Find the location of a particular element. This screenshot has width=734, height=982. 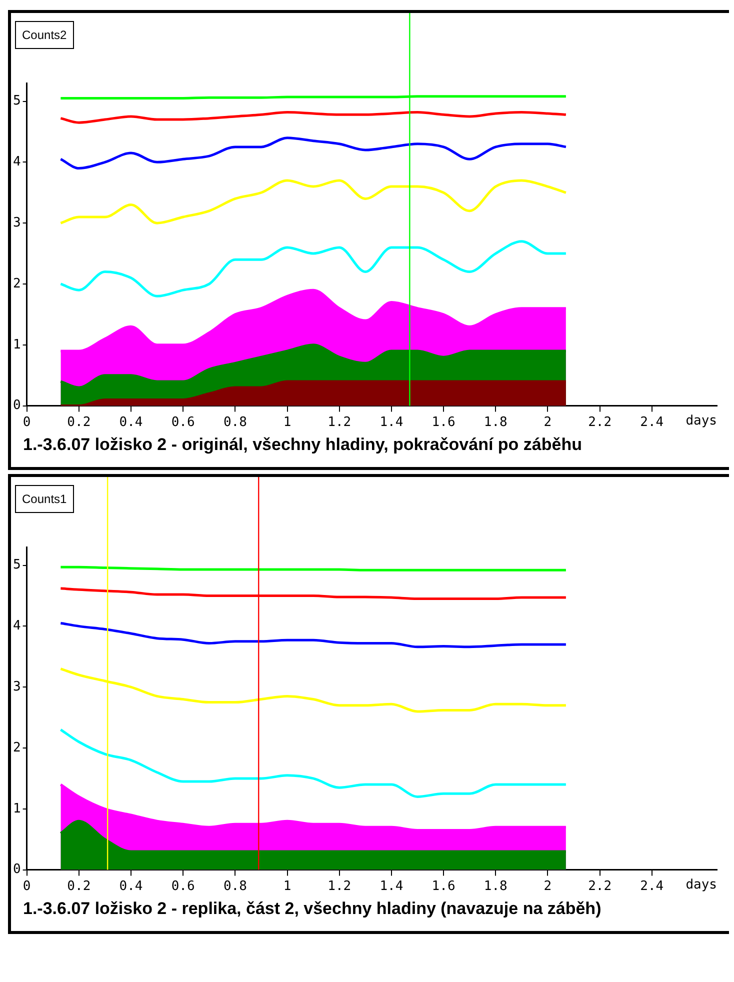

text: 1.-3.6.07 ložisko 2 - originál, všechny hladiny, pokračování po záběhu is located at coordinates (302, 445).